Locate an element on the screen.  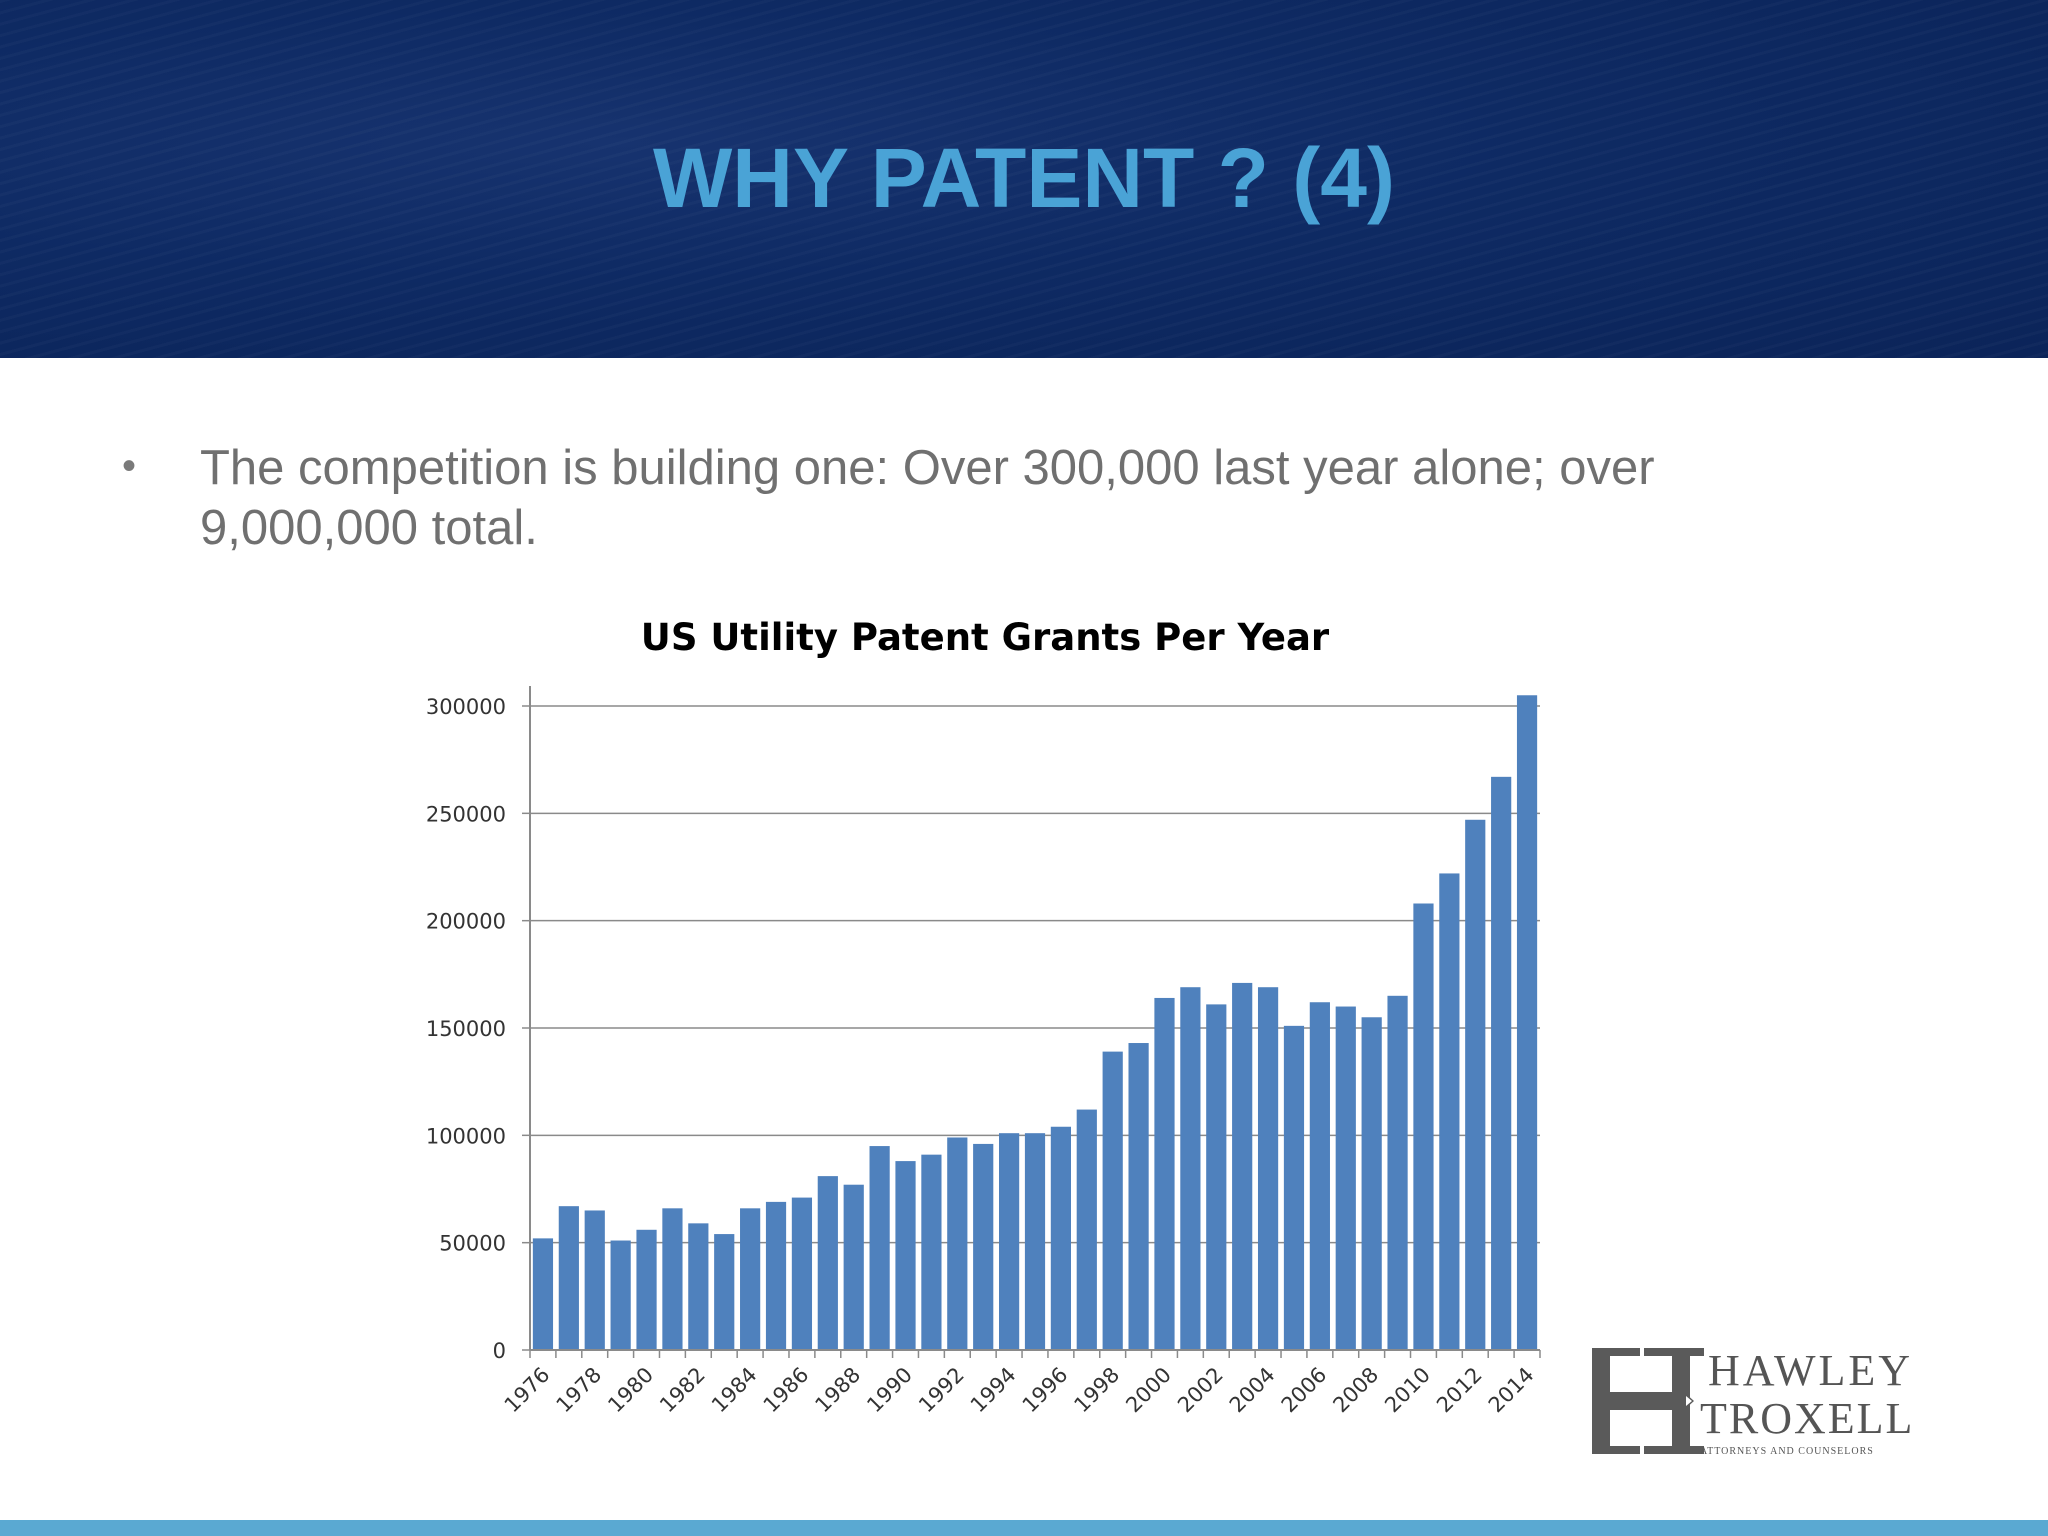
chart-title: US Utility Patent Grants Per Year is located at coordinates (985, 637).